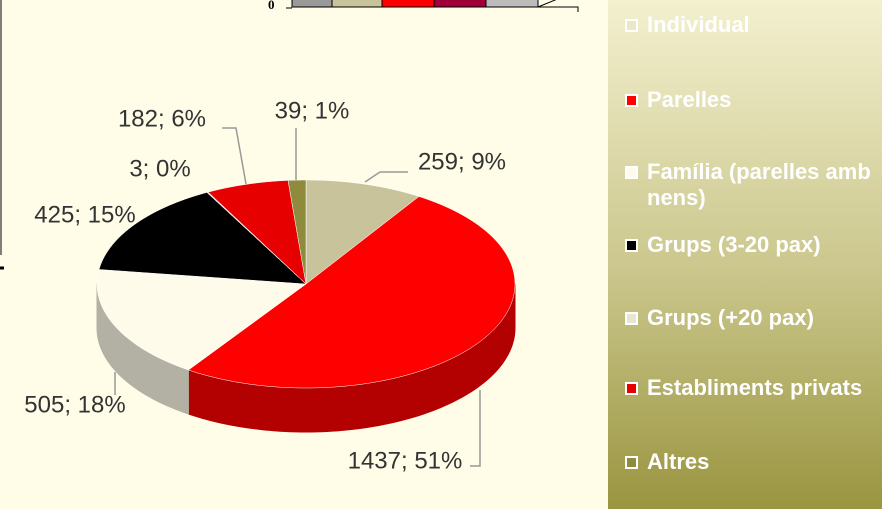 This screenshot has height=509, width=882. What do you see at coordinates (689, 99) in the screenshot?
I see `legend-label: Parelles` at bounding box center [689, 99].